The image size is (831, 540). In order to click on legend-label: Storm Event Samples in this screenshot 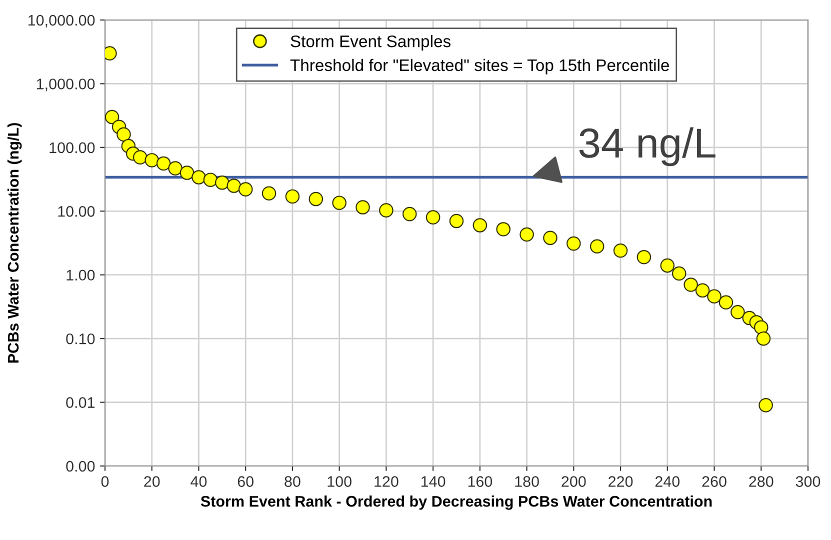, I will do `click(370, 43)`.